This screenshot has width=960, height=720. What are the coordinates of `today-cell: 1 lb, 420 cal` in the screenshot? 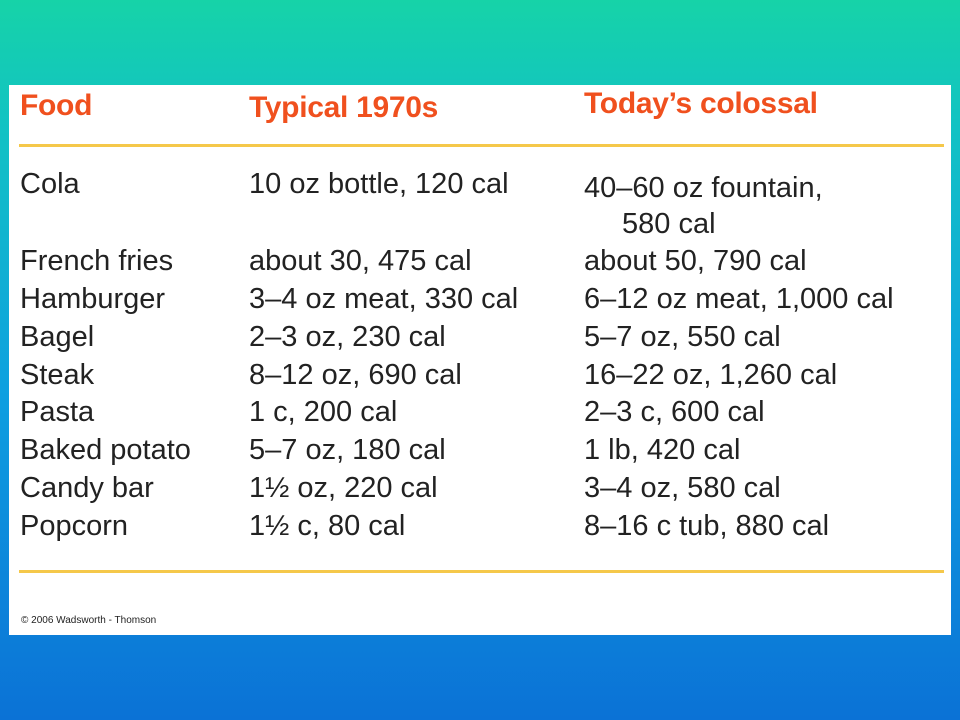 It's located at (662, 450).